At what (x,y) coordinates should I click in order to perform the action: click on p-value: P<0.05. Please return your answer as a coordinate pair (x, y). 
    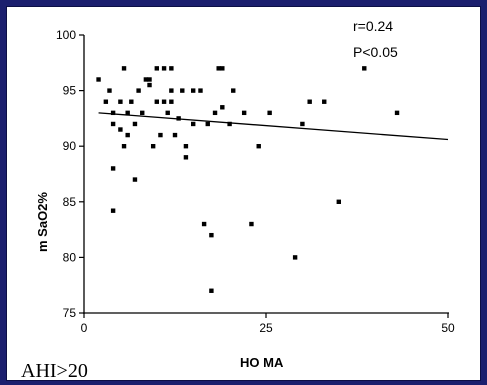
    Looking at the image, I should click on (375, 52).